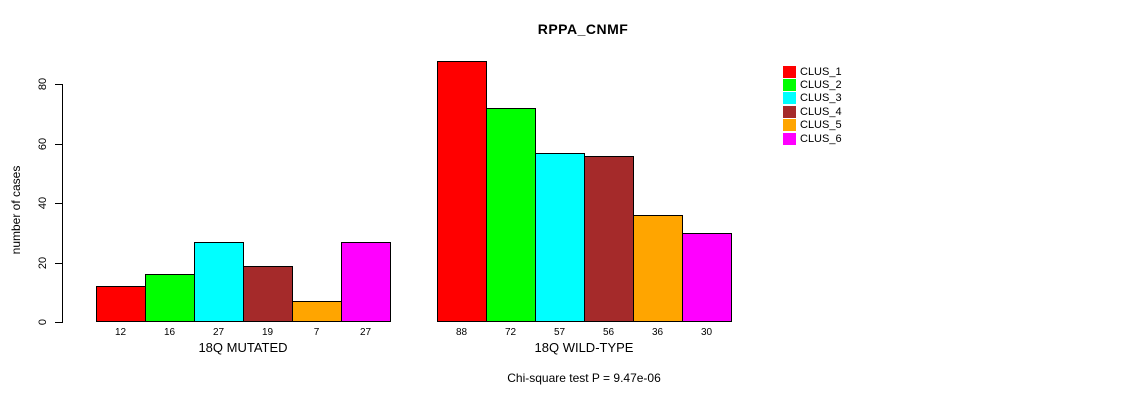 The image size is (1140, 400). I want to click on legend: CLUS_1 CLUS_2 CLUS_3 CLUS_4 CLUS_5 CLUS_6, so click(812, 105).